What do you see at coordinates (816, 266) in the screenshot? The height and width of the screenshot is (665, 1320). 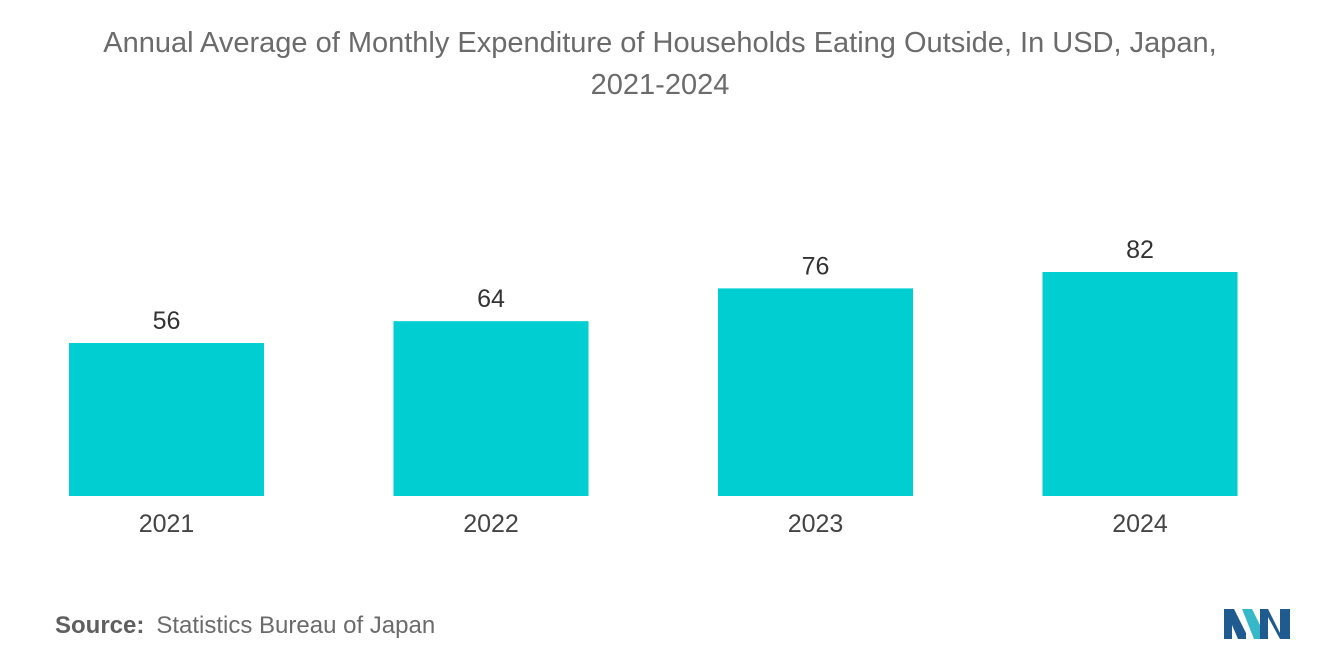 I see `data-label-2023: 76` at bounding box center [816, 266].